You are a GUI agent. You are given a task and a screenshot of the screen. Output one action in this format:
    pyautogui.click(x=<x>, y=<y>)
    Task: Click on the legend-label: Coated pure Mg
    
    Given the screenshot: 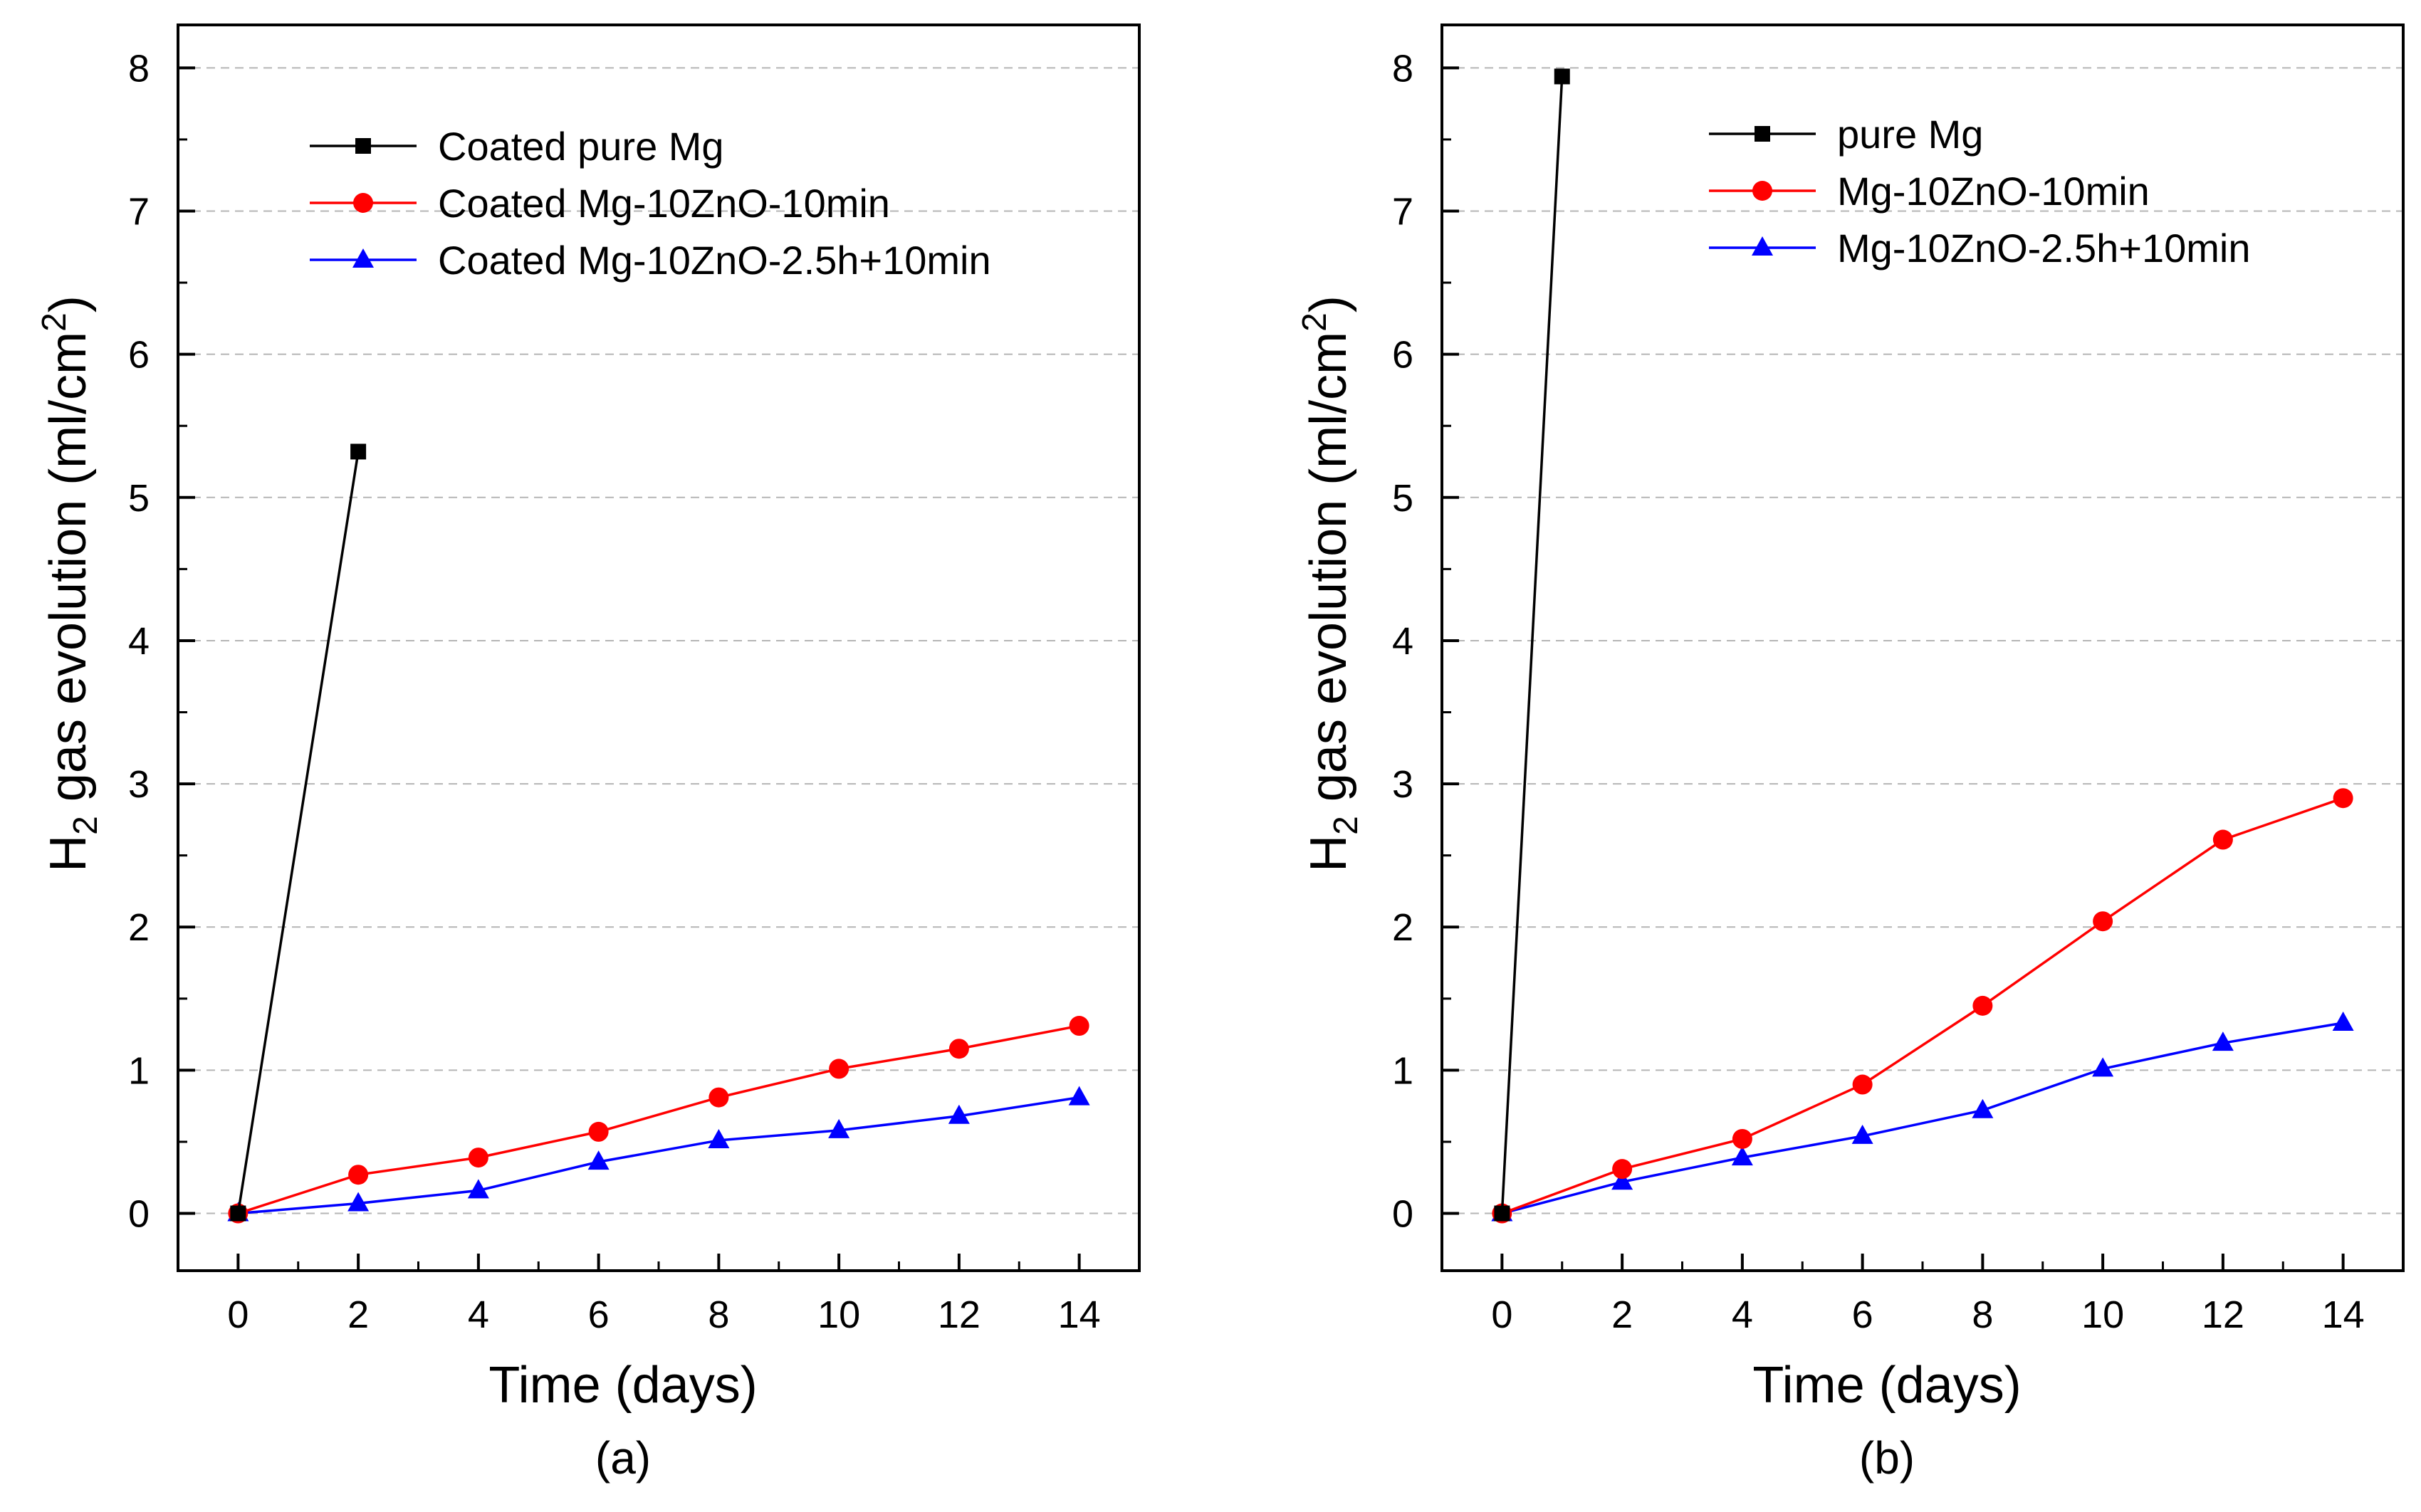 What is the action you would take?
    pyautogui.click(x=581, y=146)
    